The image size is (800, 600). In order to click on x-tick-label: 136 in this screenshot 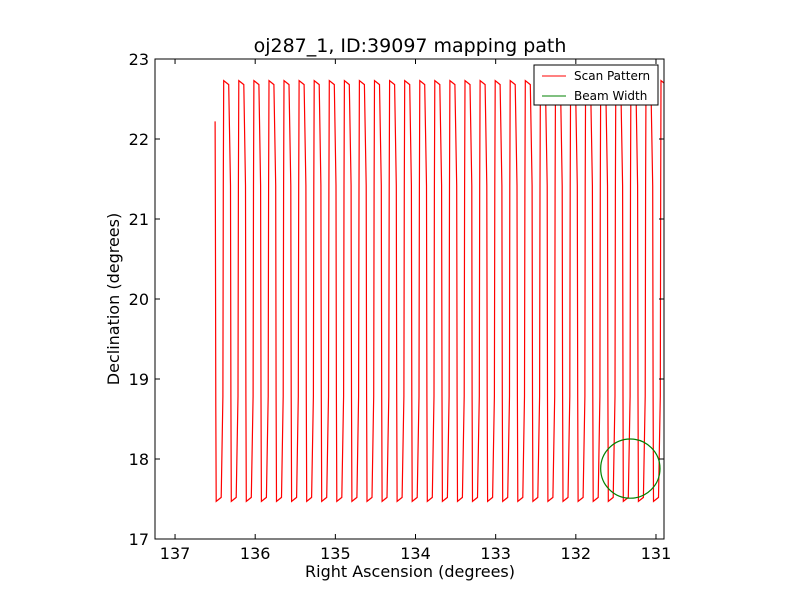, I will do `click(255, 553)`.